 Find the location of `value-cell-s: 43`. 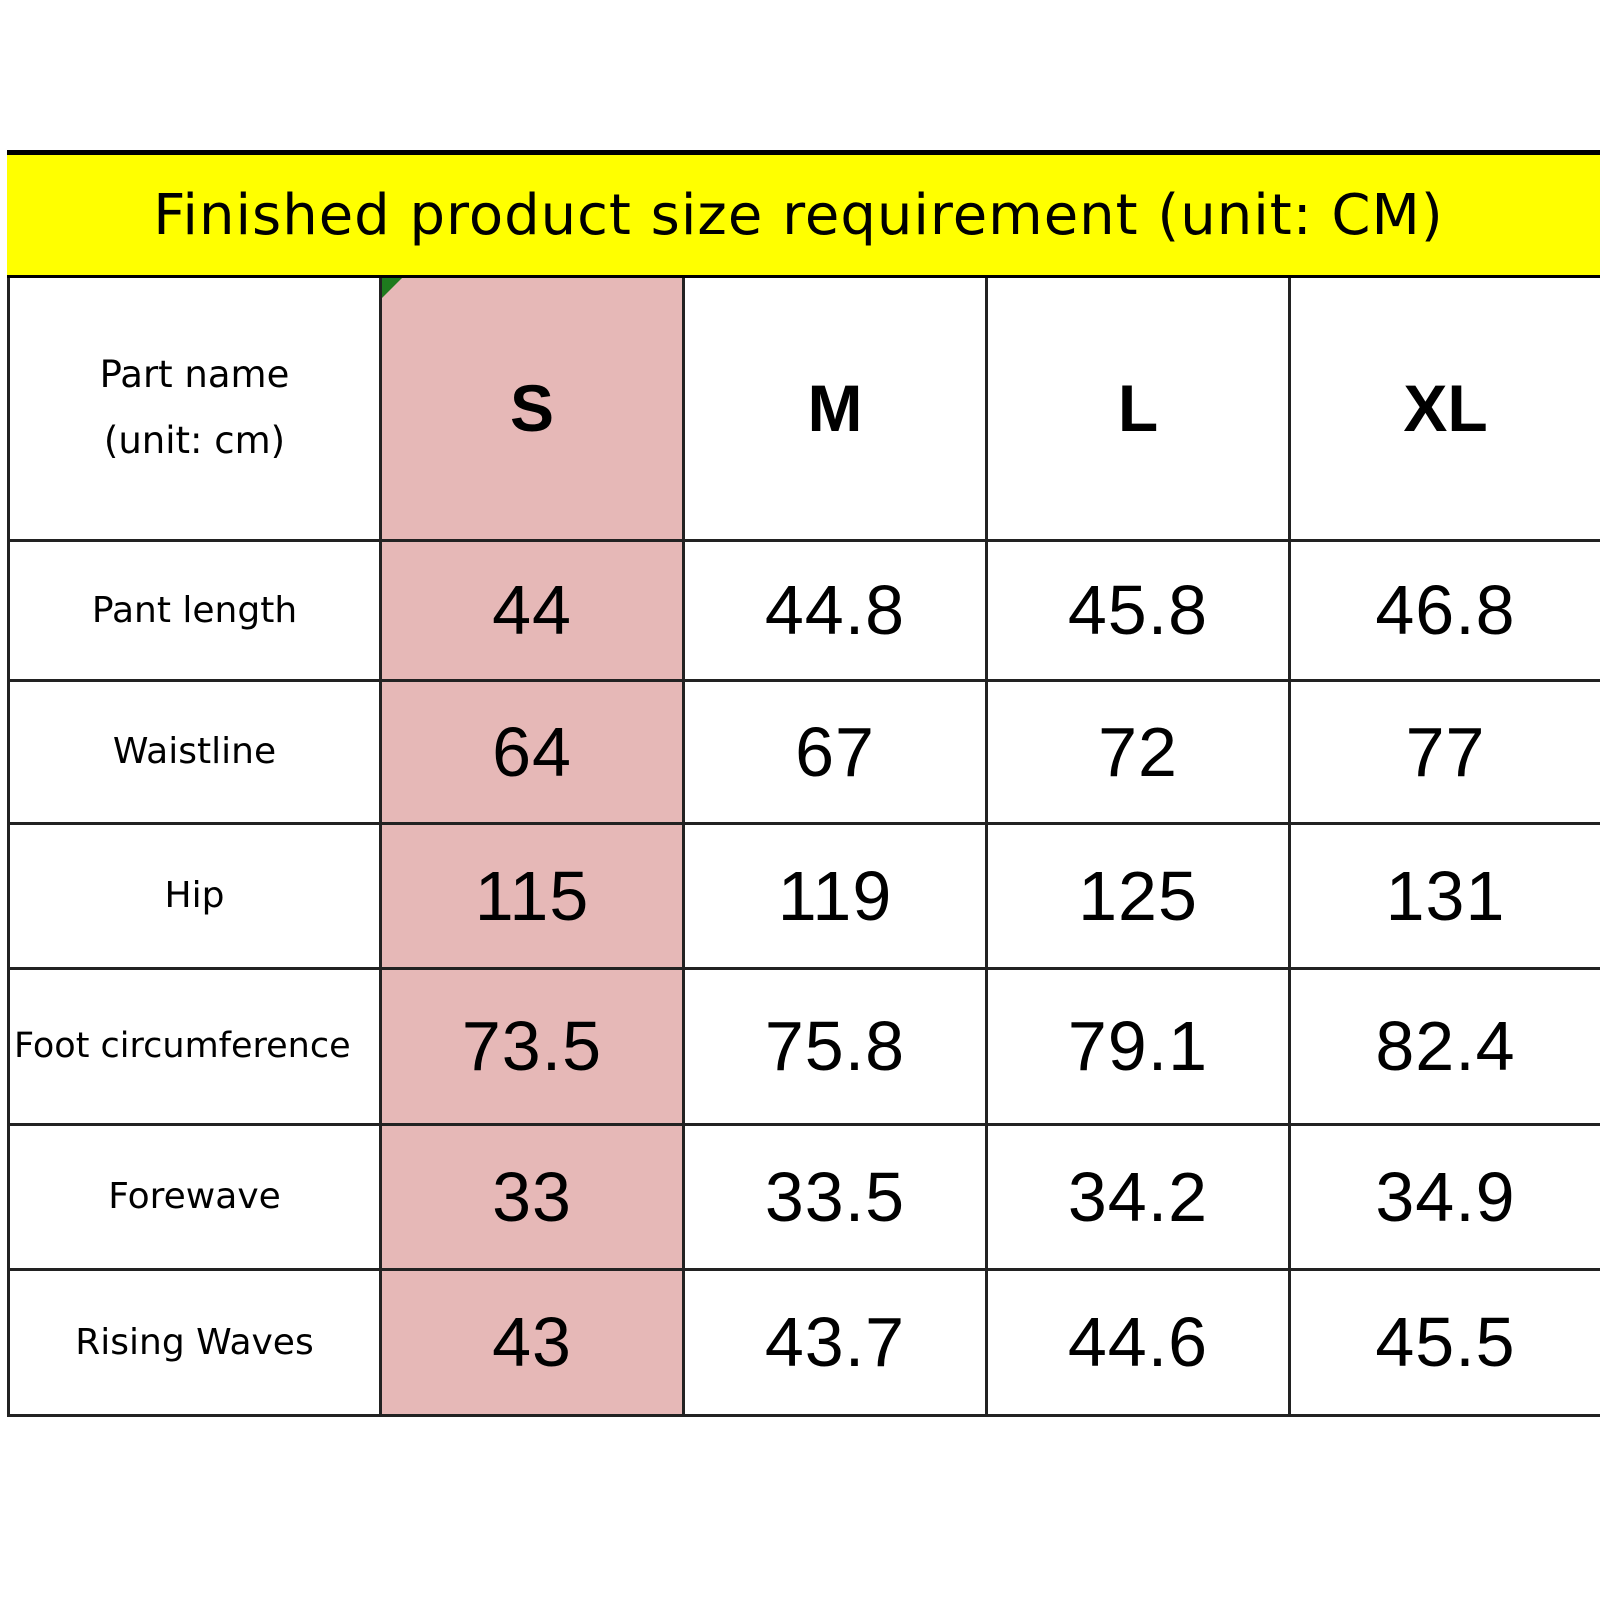

value-cell-s: 43 is located at coordinates (532, 1342).